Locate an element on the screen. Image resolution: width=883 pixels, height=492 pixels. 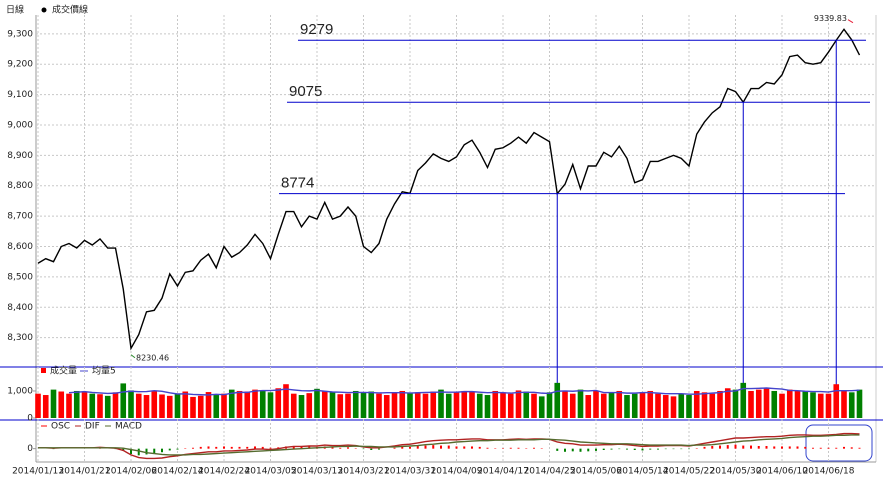
x-tick-label: 2014/06/18 is located at coordinates (829, 472).